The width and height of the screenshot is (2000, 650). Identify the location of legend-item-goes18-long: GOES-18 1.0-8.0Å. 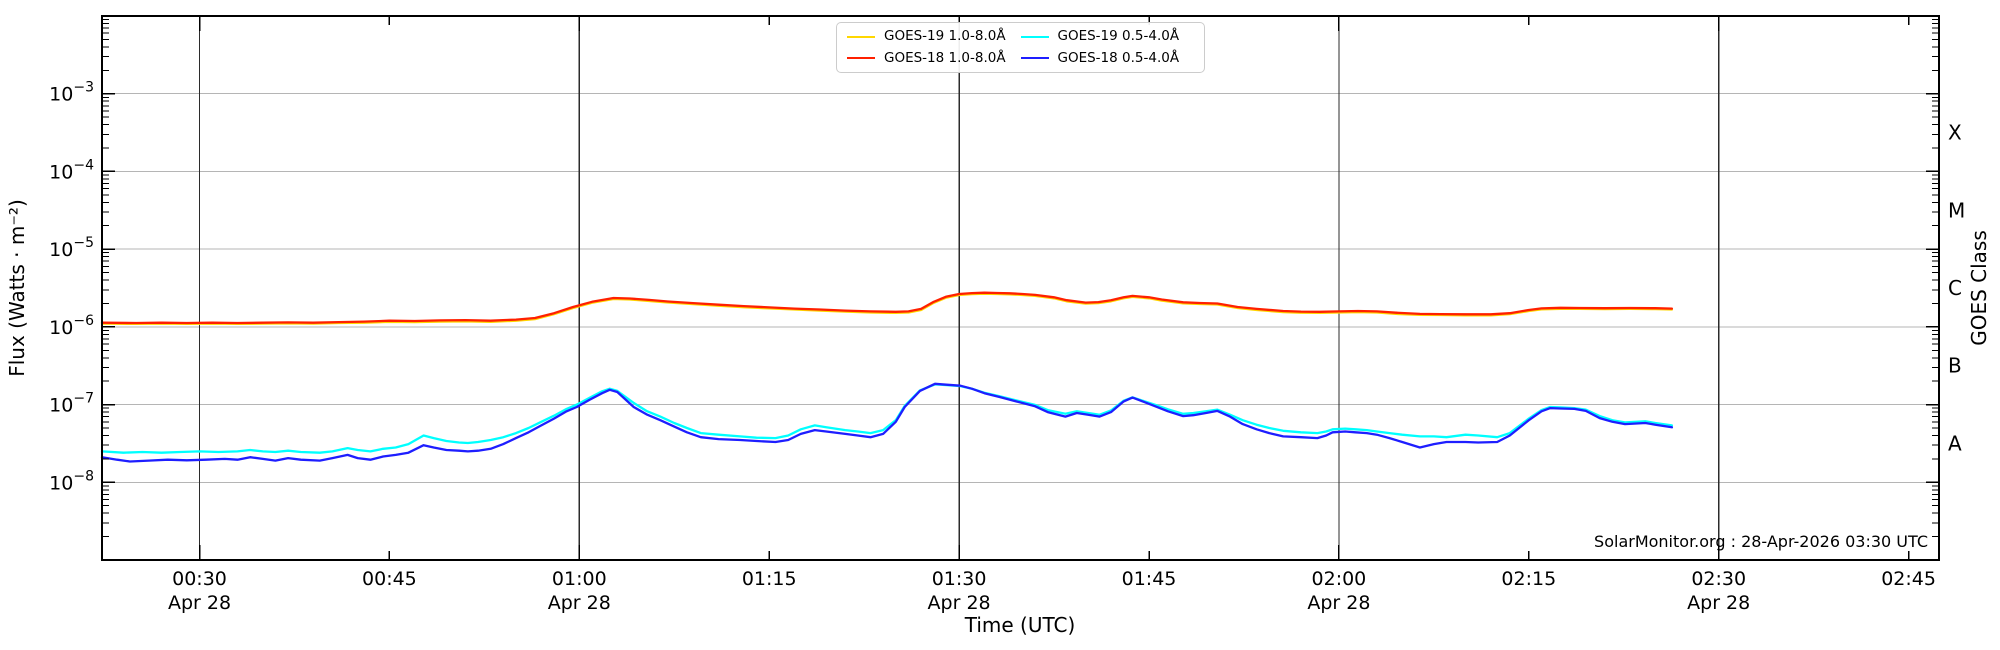
(934, 57).